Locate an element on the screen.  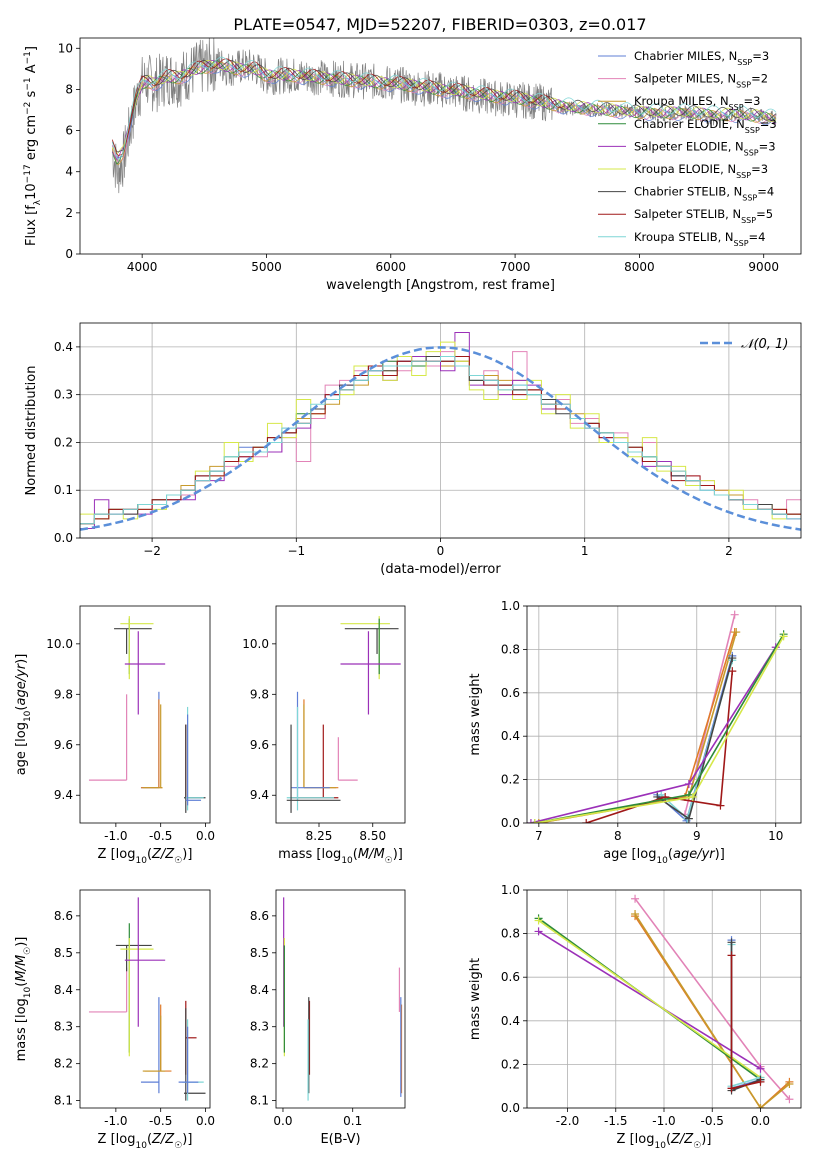
y-axis-label-part: ☉ is located at coordinates (28, 951).